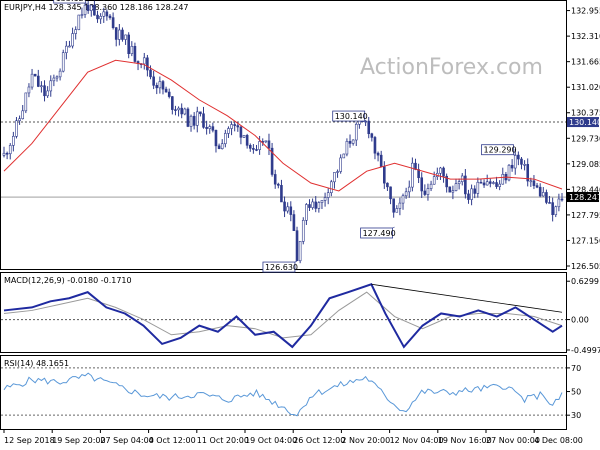 The image size is (600, 450). Describe the element at coordinates (281, 267) in the screenshot. I see `price-annotation-label: 126.630` at that location.